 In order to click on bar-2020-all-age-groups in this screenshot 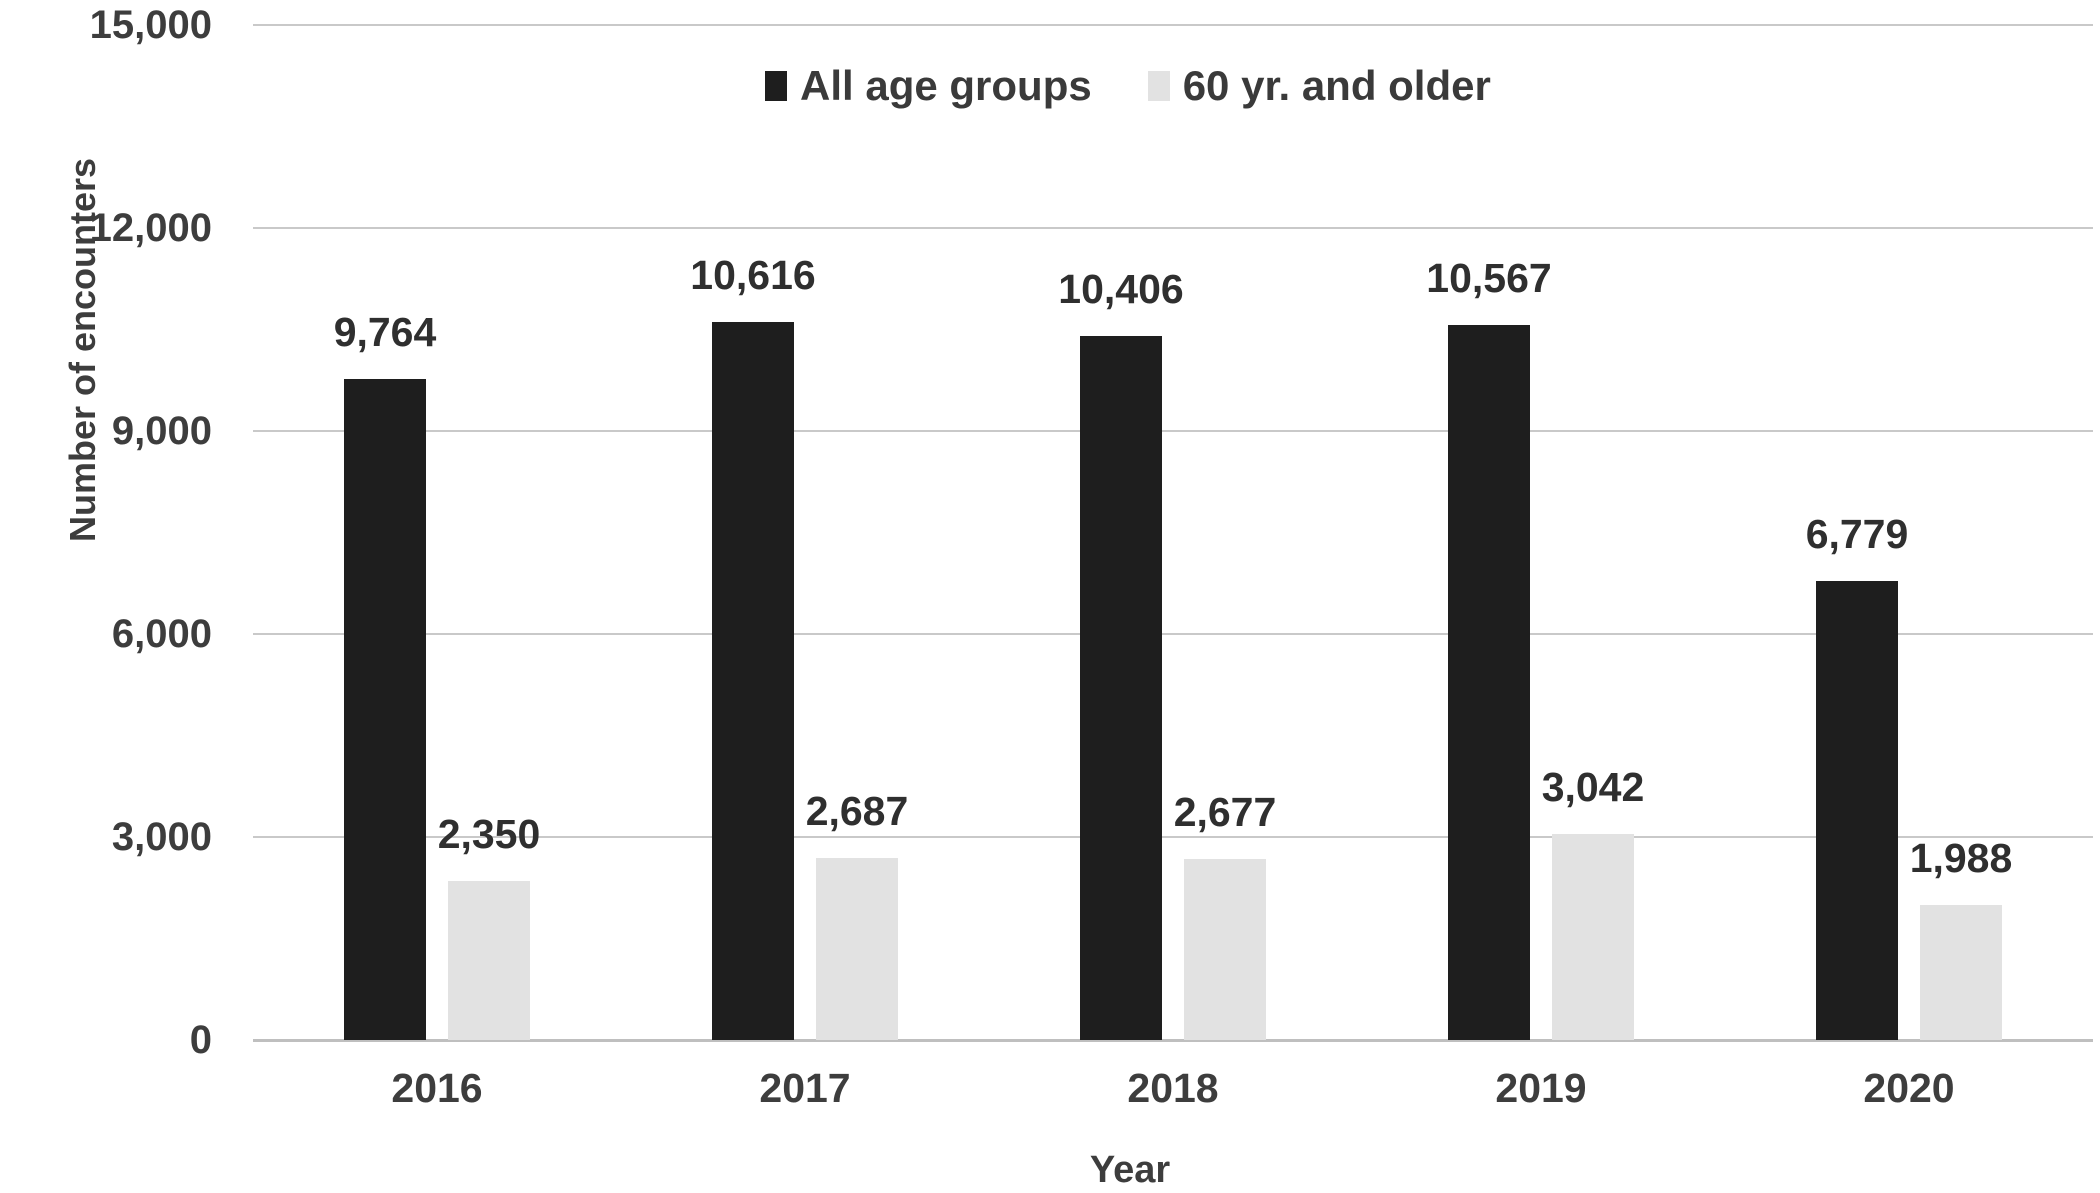, I will do `click(1857, 810)`.